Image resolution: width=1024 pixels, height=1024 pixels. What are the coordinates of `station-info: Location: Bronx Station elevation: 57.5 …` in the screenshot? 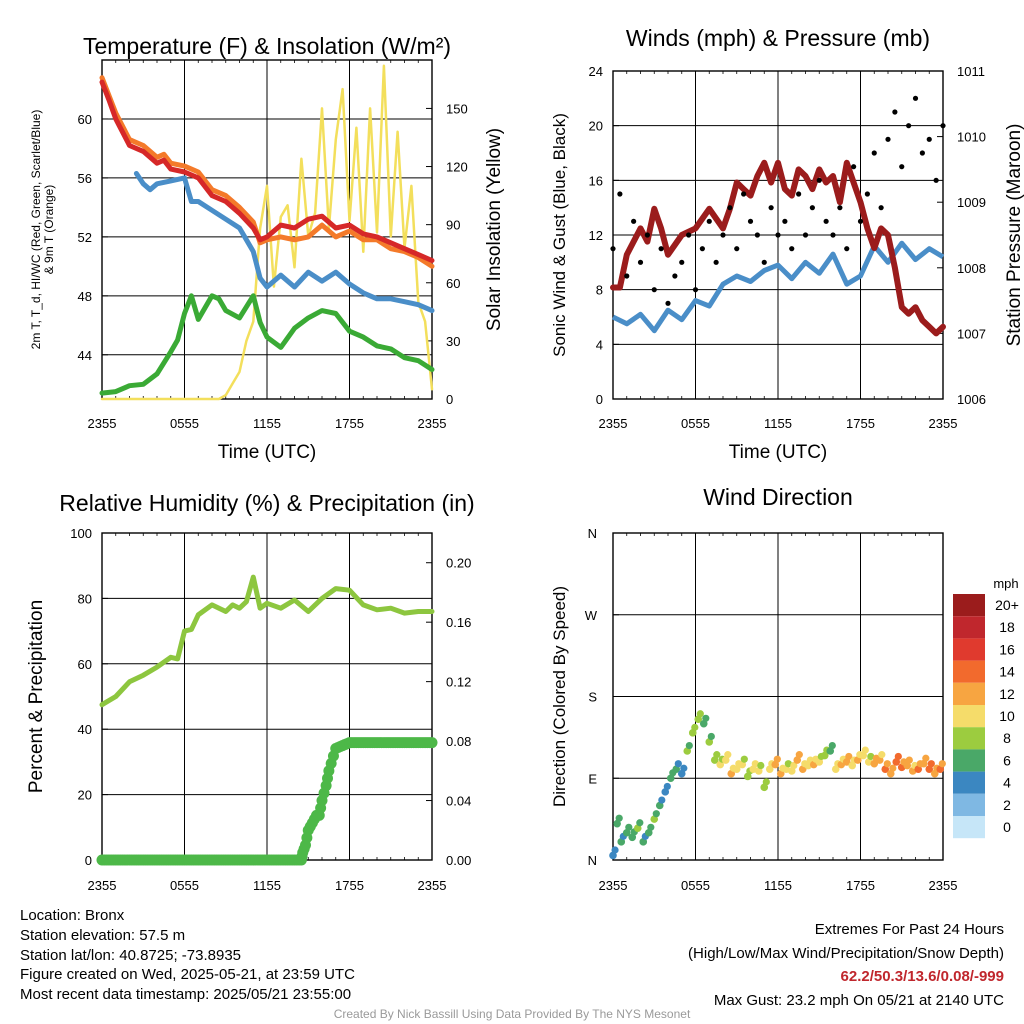 It's located at (187, 955).